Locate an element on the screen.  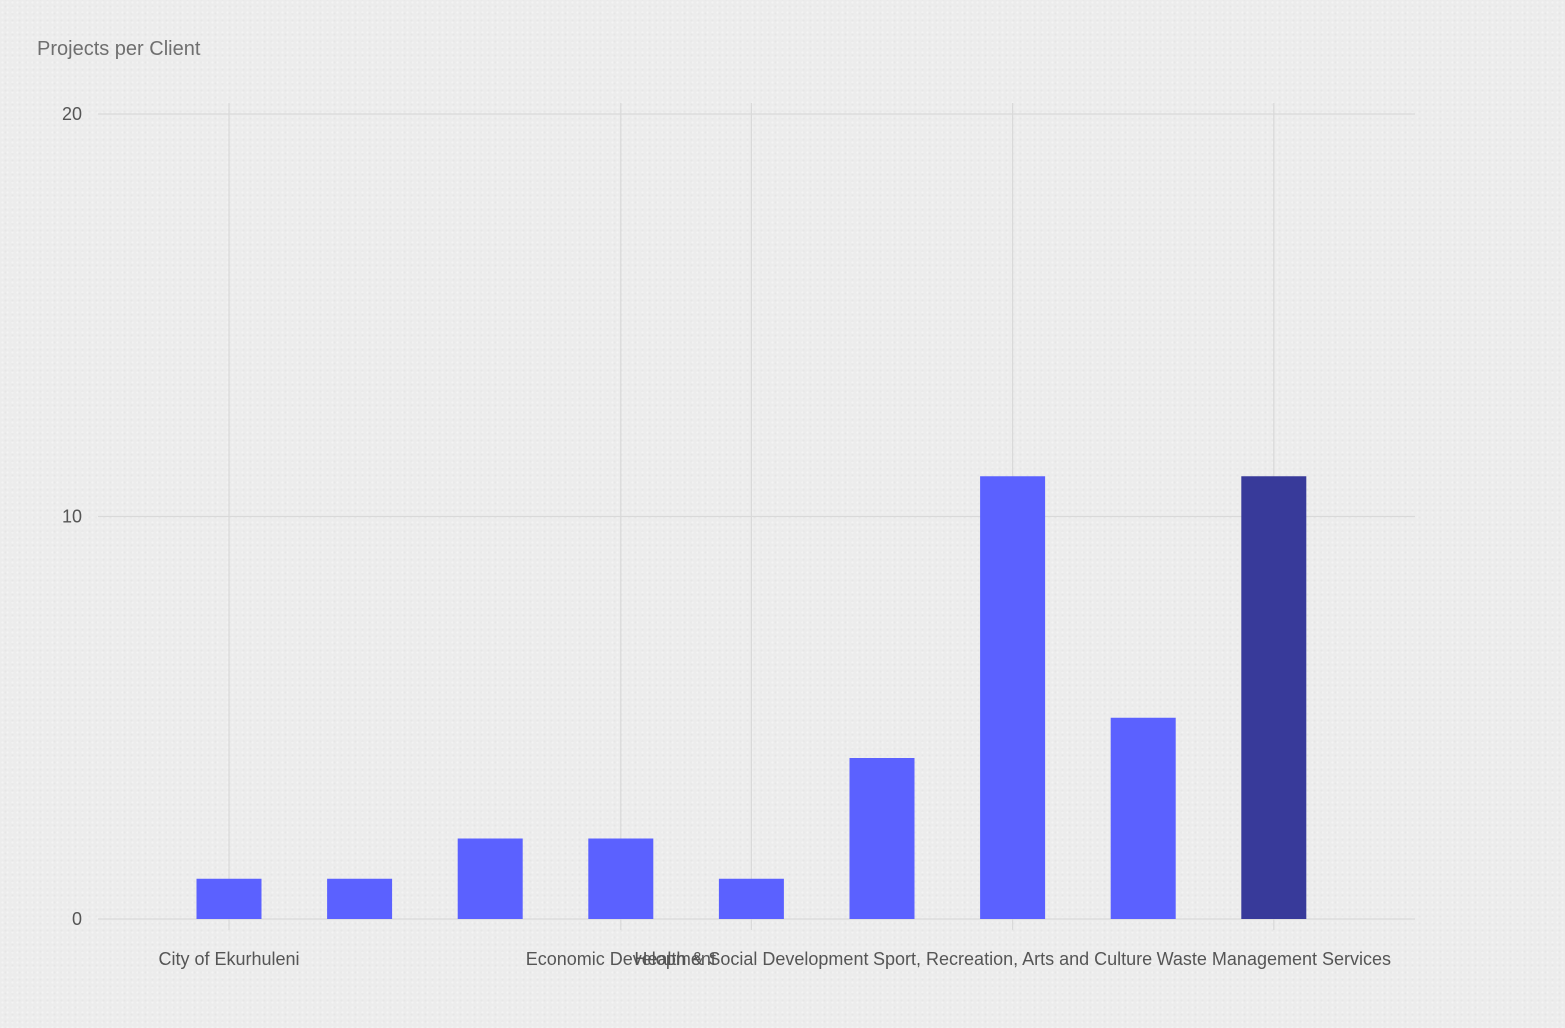
chart-title: Projects per Client is located at coordinates (119, 49).